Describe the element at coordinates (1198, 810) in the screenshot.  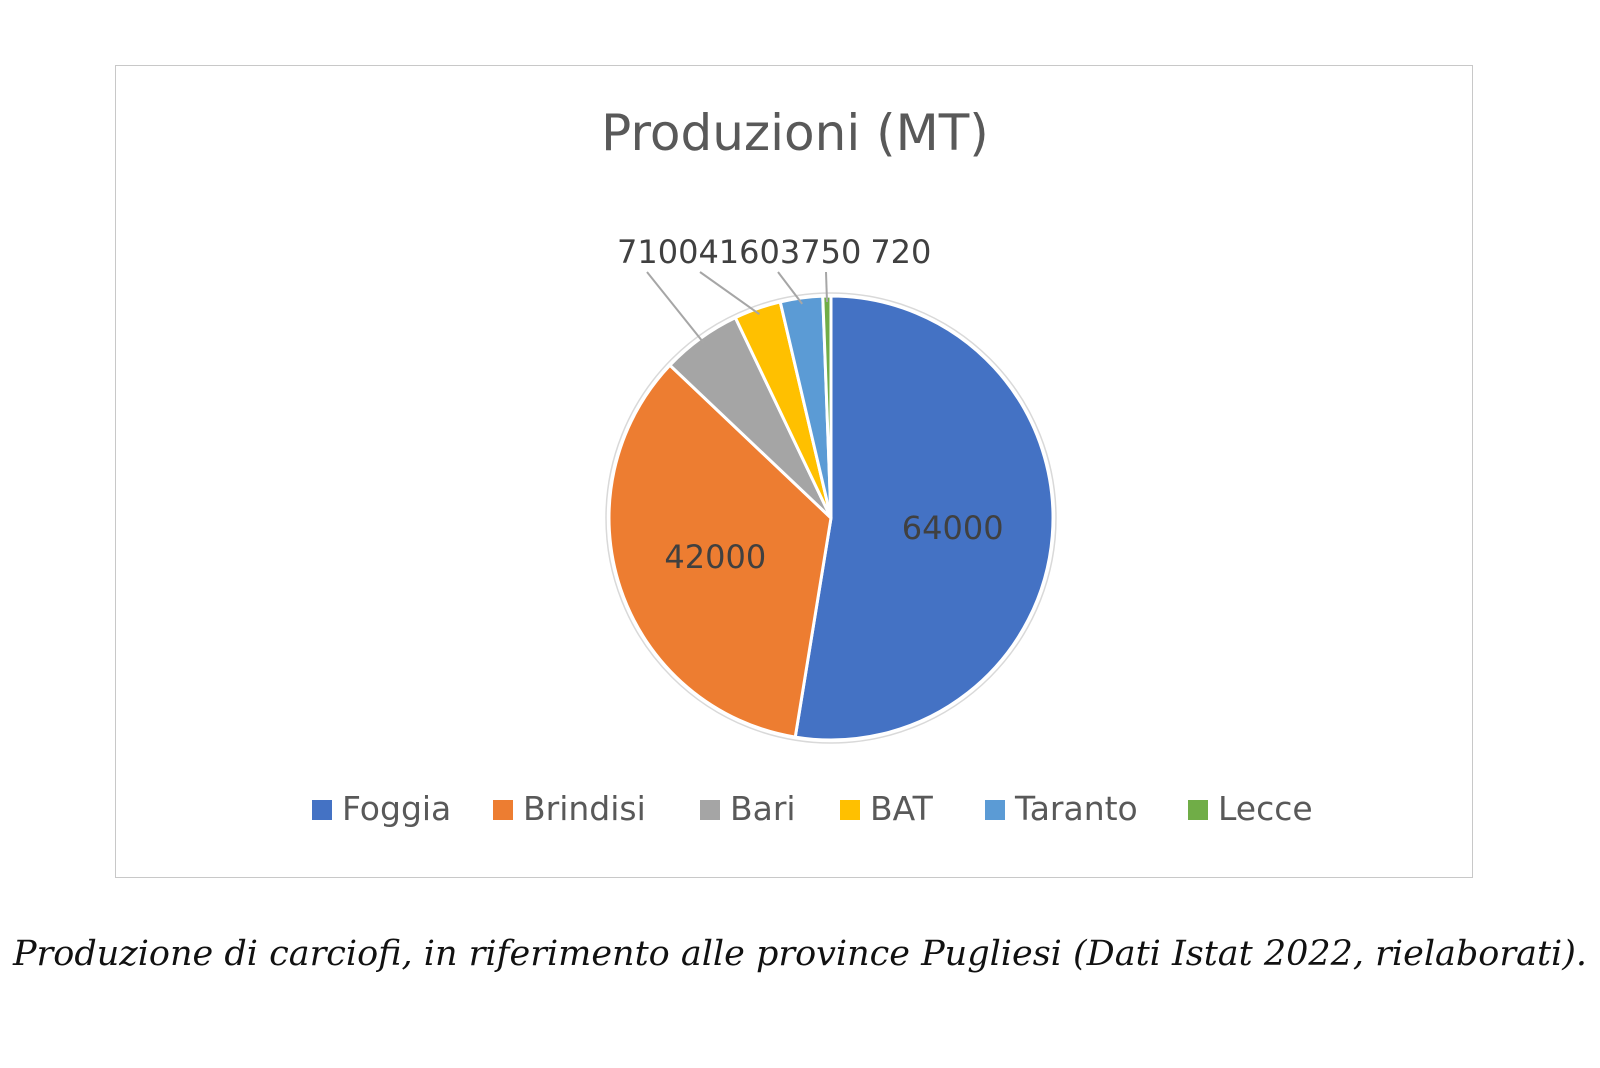
I see `legend-swatch-lecce` at that location.